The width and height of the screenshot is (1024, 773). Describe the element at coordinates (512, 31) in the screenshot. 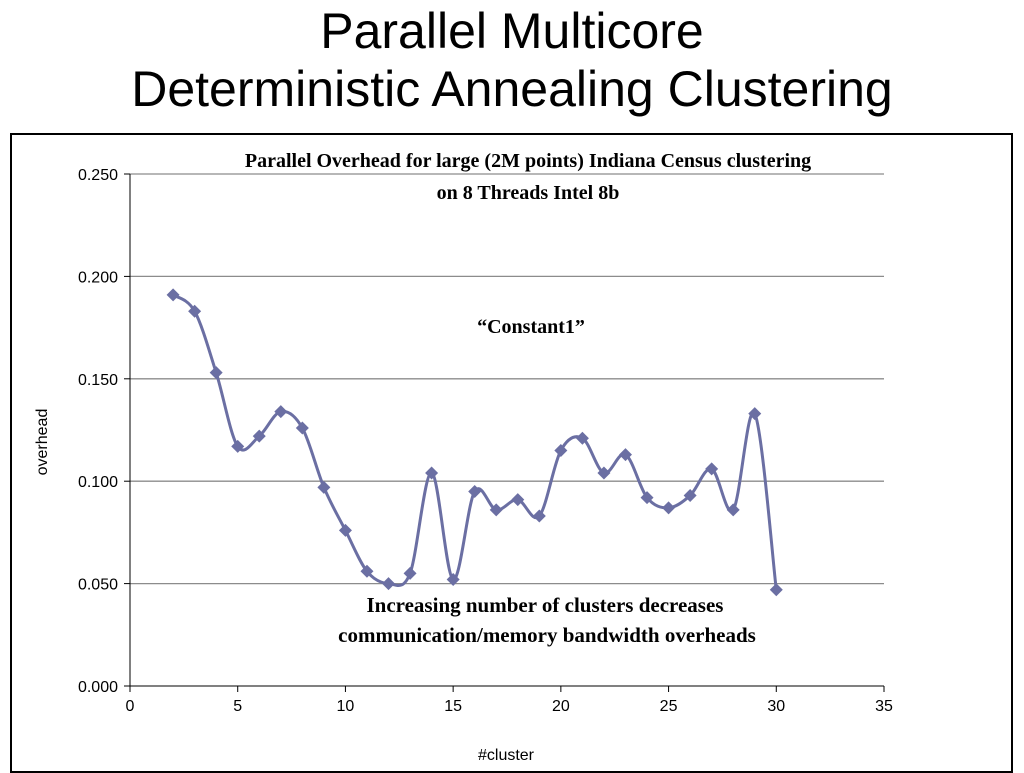

I see `slide-title-line-1: Parallel Multicore` at that location.